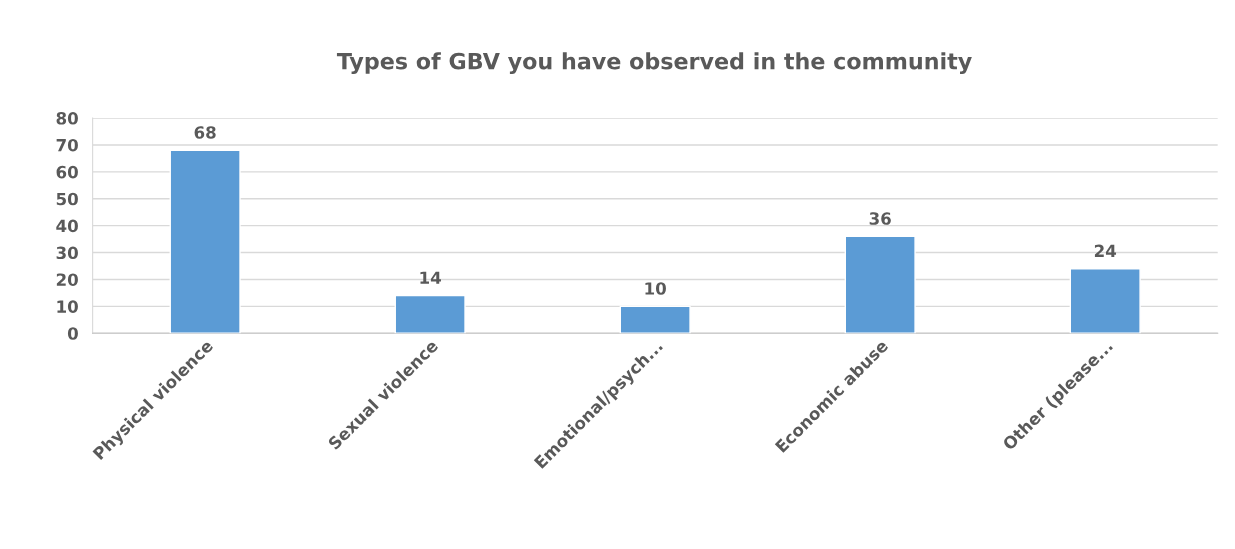 Image resolution: width=1235 pixels, height=549 pixels. I want to click on y-tick-label: 10, so click(67, 306).